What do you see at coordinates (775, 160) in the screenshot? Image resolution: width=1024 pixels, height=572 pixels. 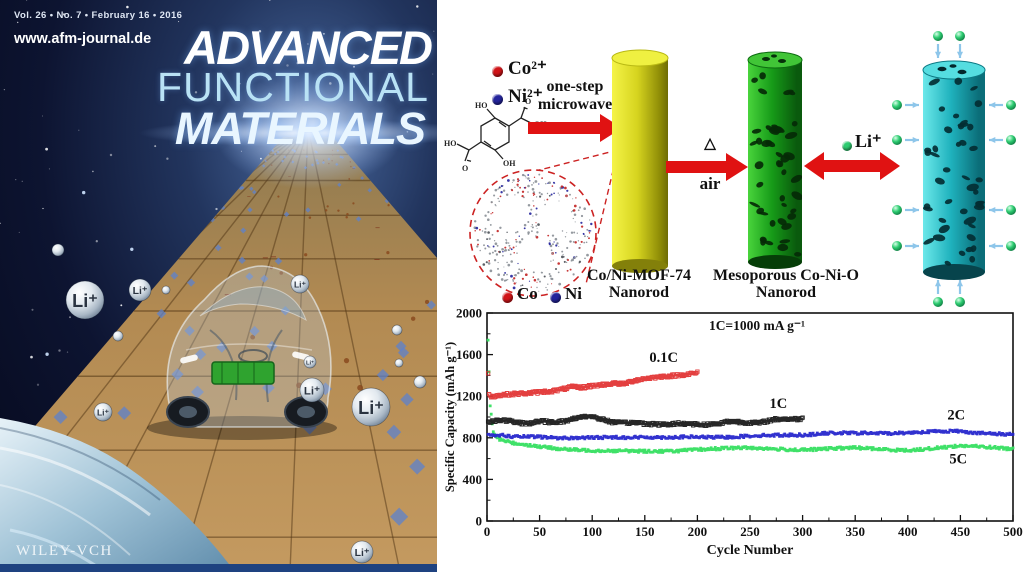 I see `green-nanorod` at bounding box center [775, 160].